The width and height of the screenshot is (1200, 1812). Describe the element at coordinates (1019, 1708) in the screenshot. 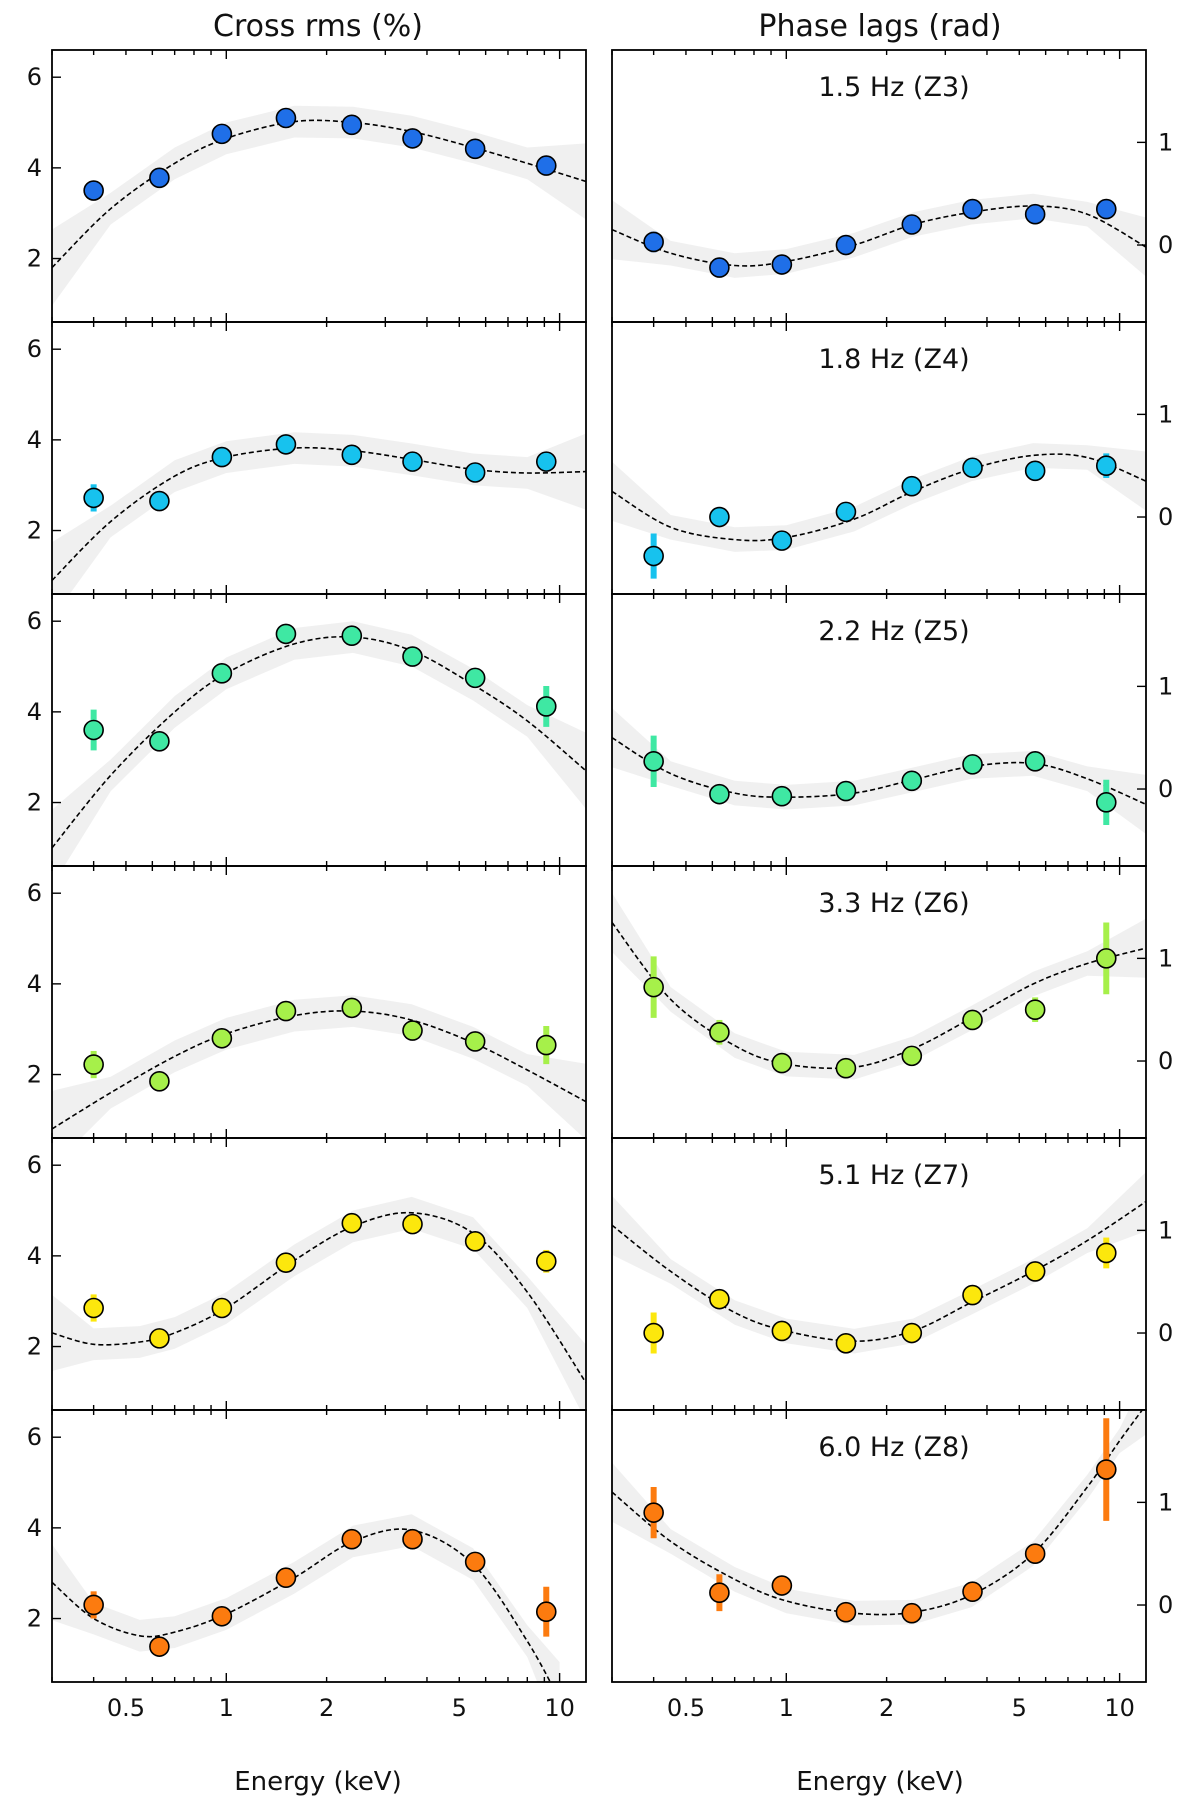

I see `x-tick-label: 5` at that location.